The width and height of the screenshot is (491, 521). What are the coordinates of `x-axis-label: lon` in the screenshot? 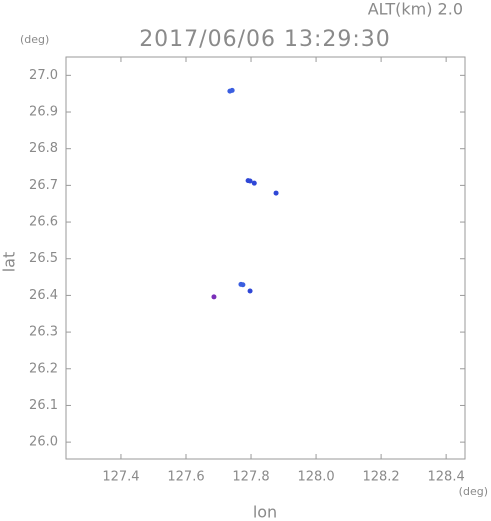 It's located at (265, 512).